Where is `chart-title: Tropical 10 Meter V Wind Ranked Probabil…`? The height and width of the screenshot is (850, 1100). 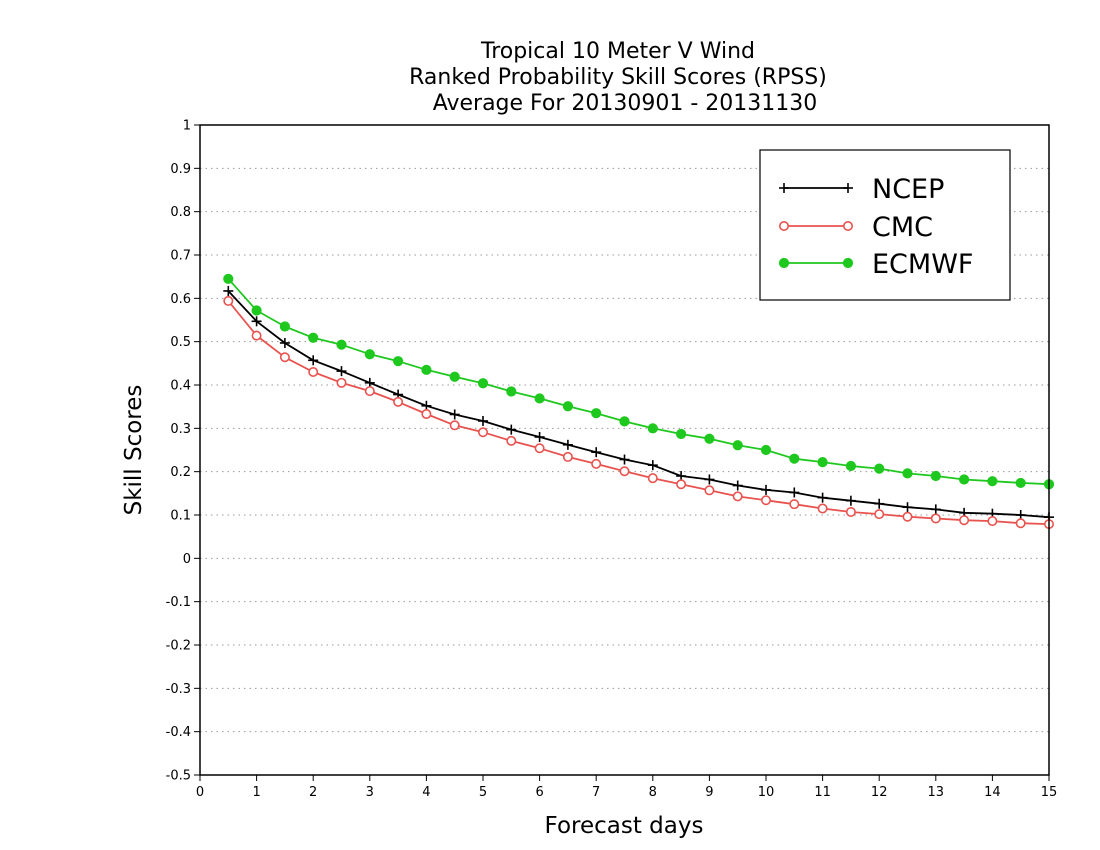 chart-title: Tropical 10 Meter V Wind Ranked Probabil… is located at coordinates (618, 77).